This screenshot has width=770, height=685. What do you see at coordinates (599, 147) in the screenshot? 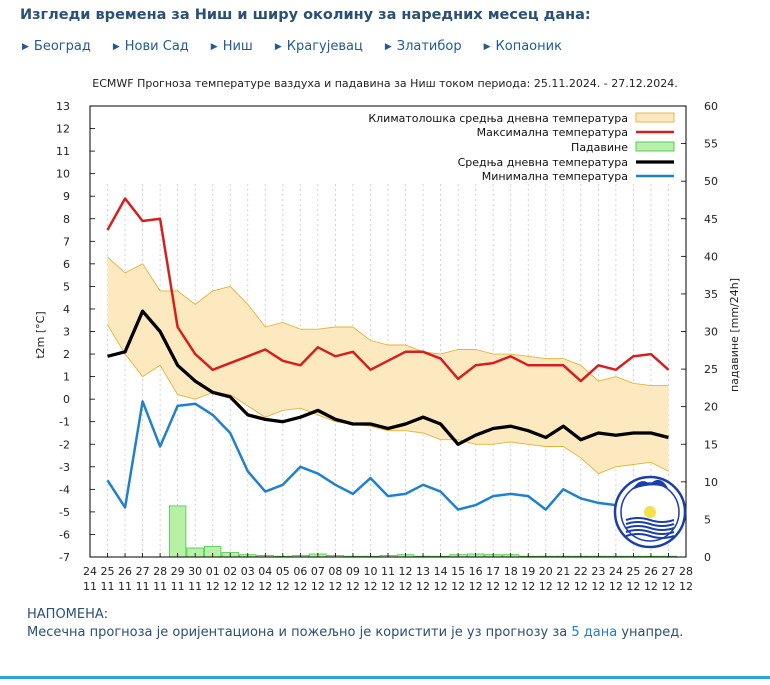
I see `legend-label: Падавине` at bounding box center [599, 147].